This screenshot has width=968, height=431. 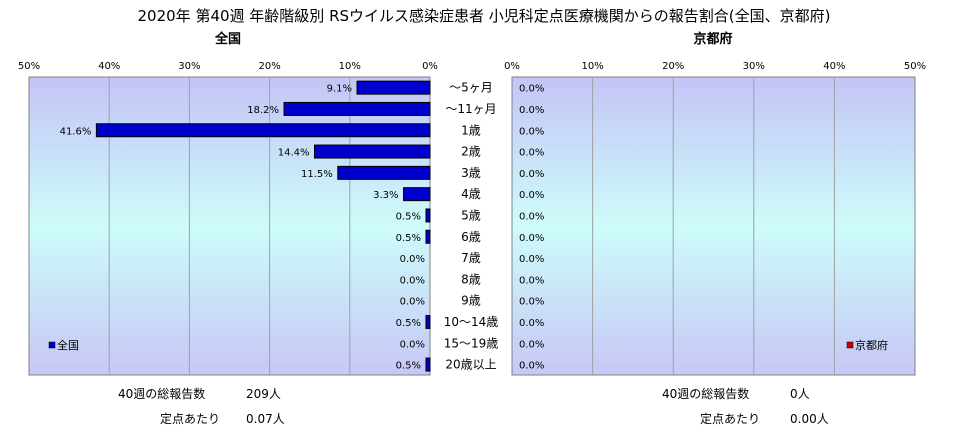 What do you see at coordinates (471, 152) in the screenshot?
I see `age-category-label: 2歳` at bounding box center [471, 152].